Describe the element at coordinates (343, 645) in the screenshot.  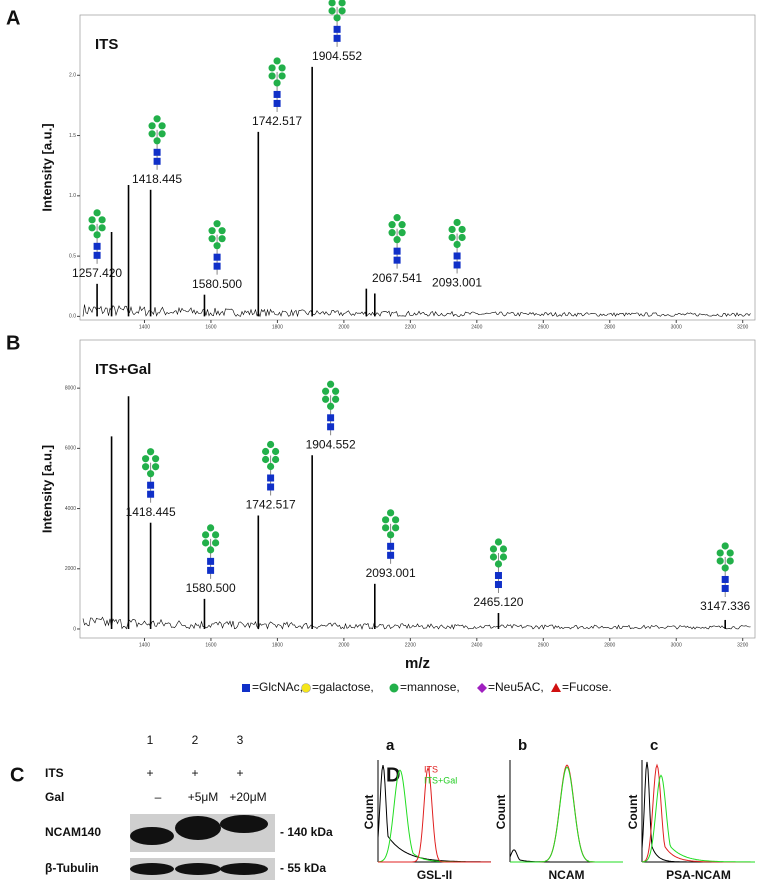
I see `x-tick-label: 2000` at that location.